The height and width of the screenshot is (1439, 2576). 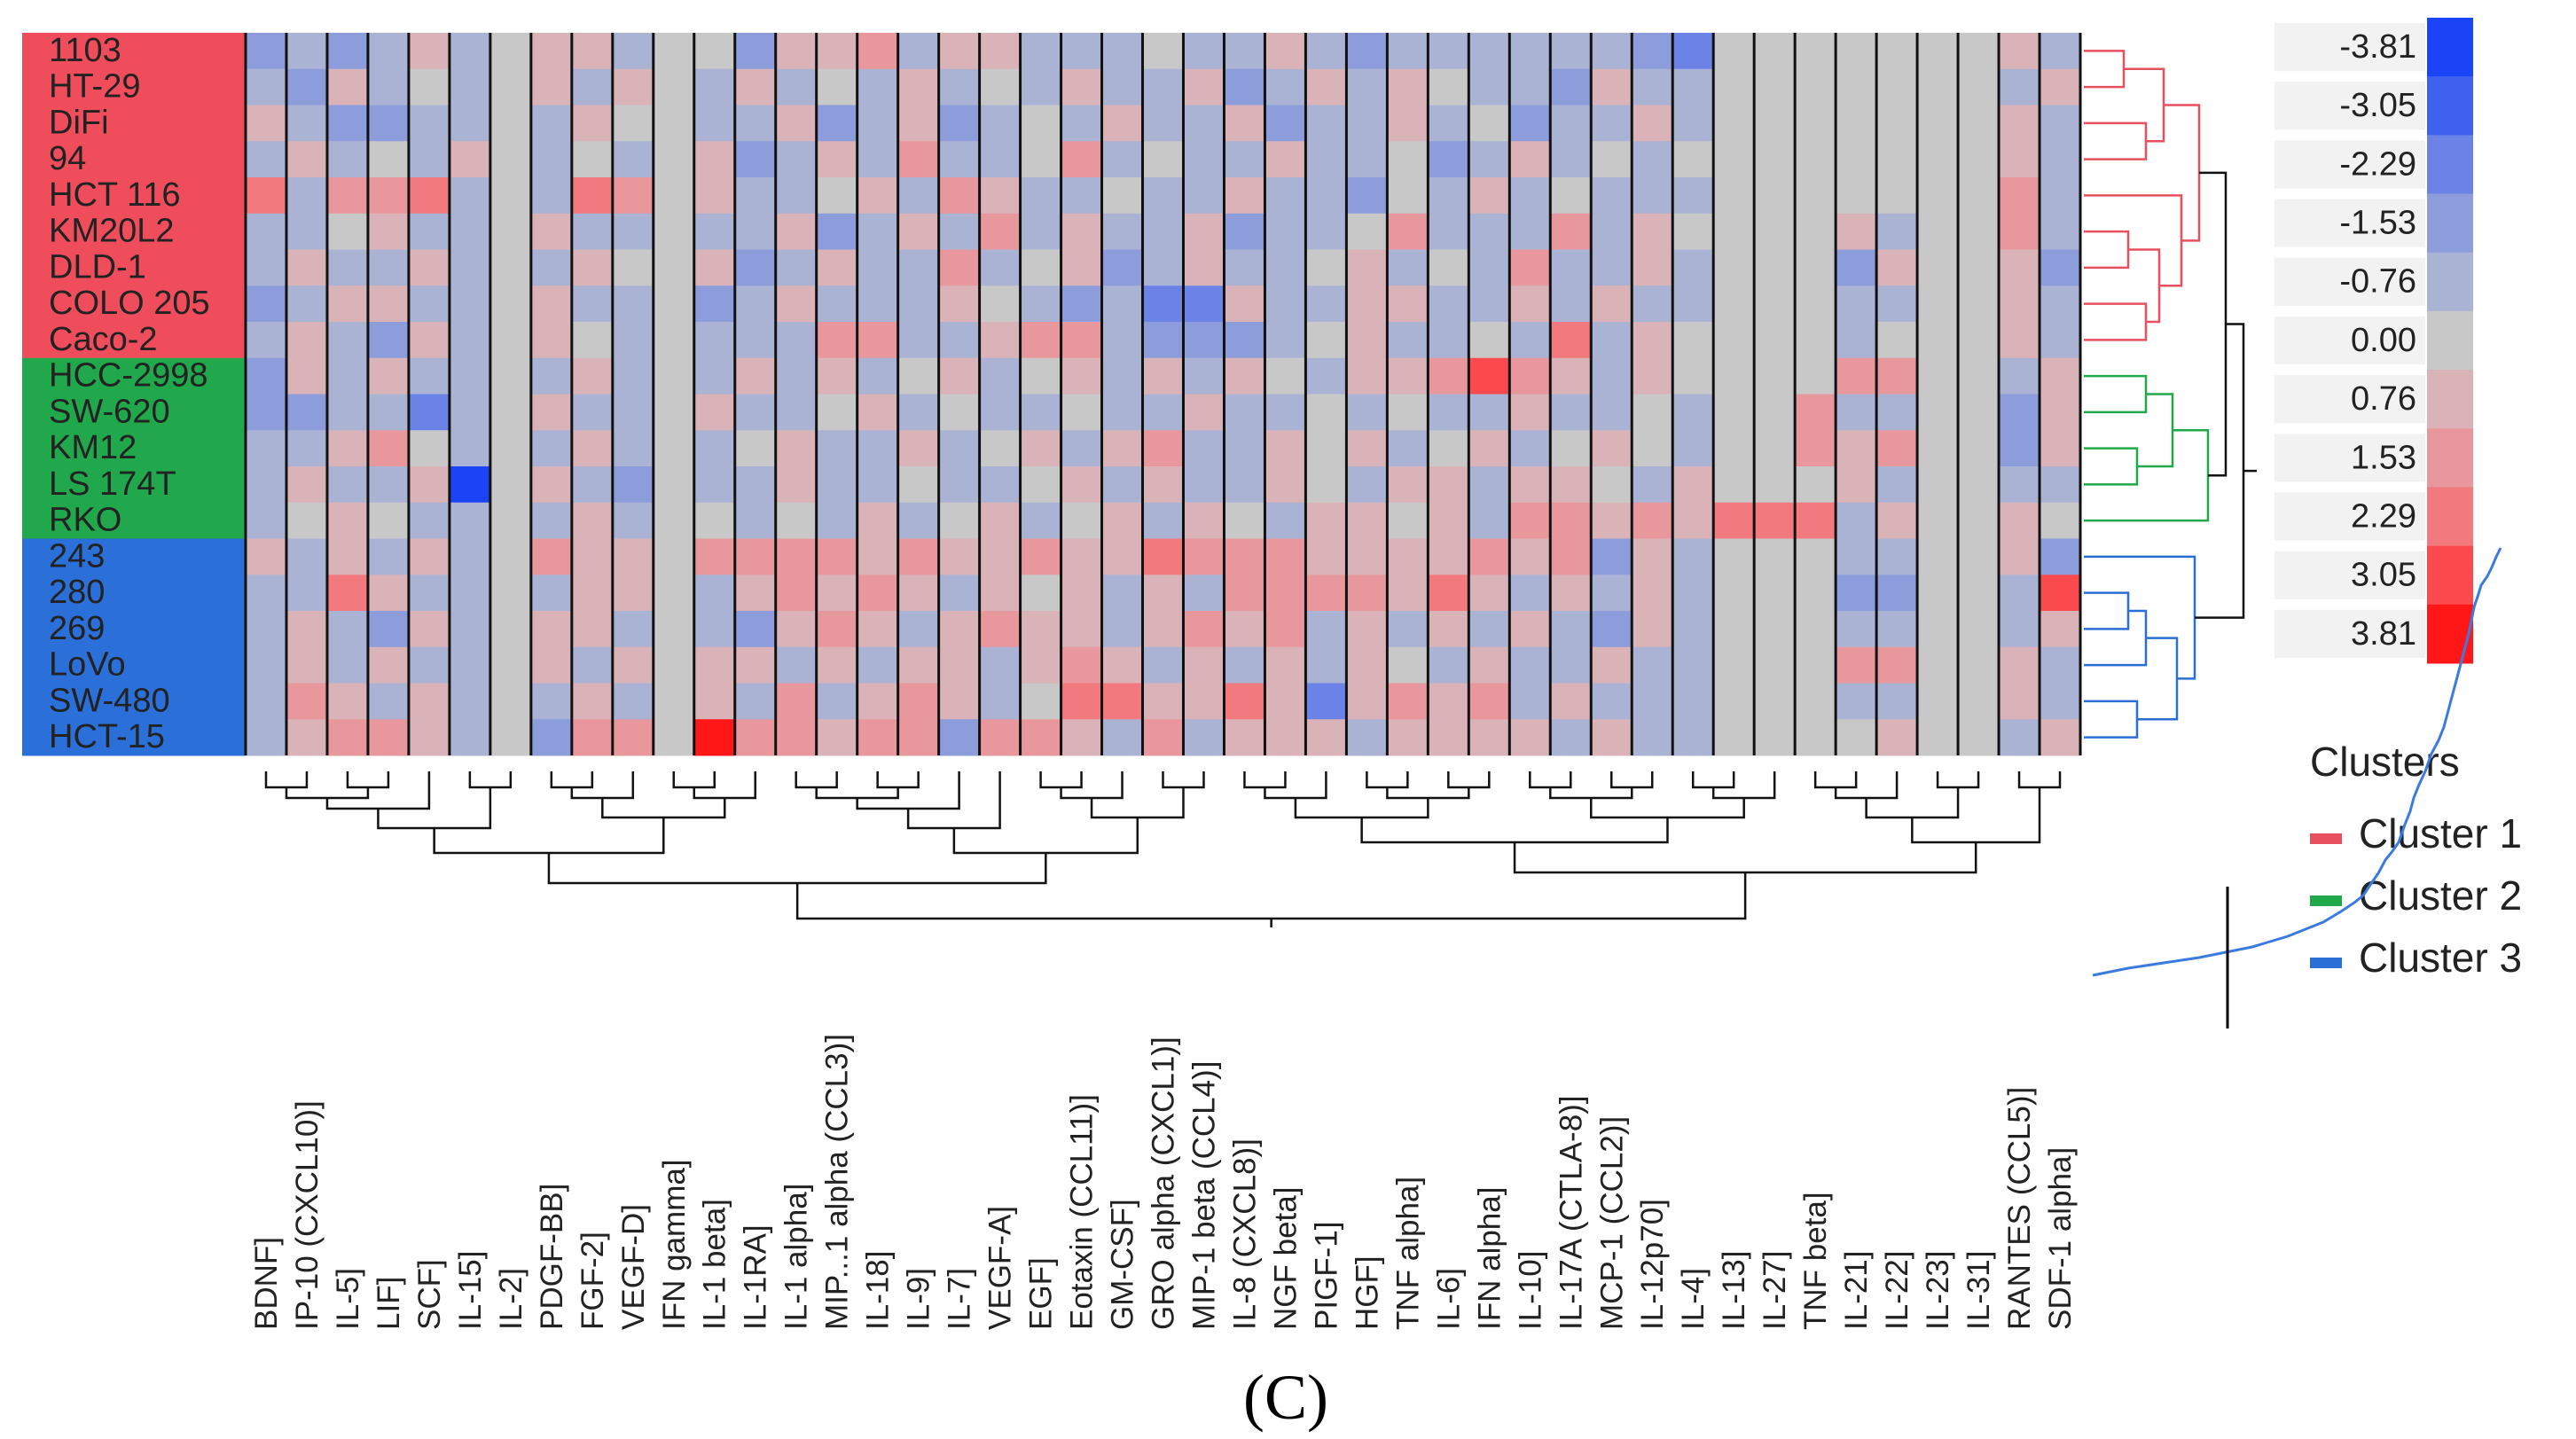 I want to click on scale-label: -3.05, so click(x=2377, y=105).